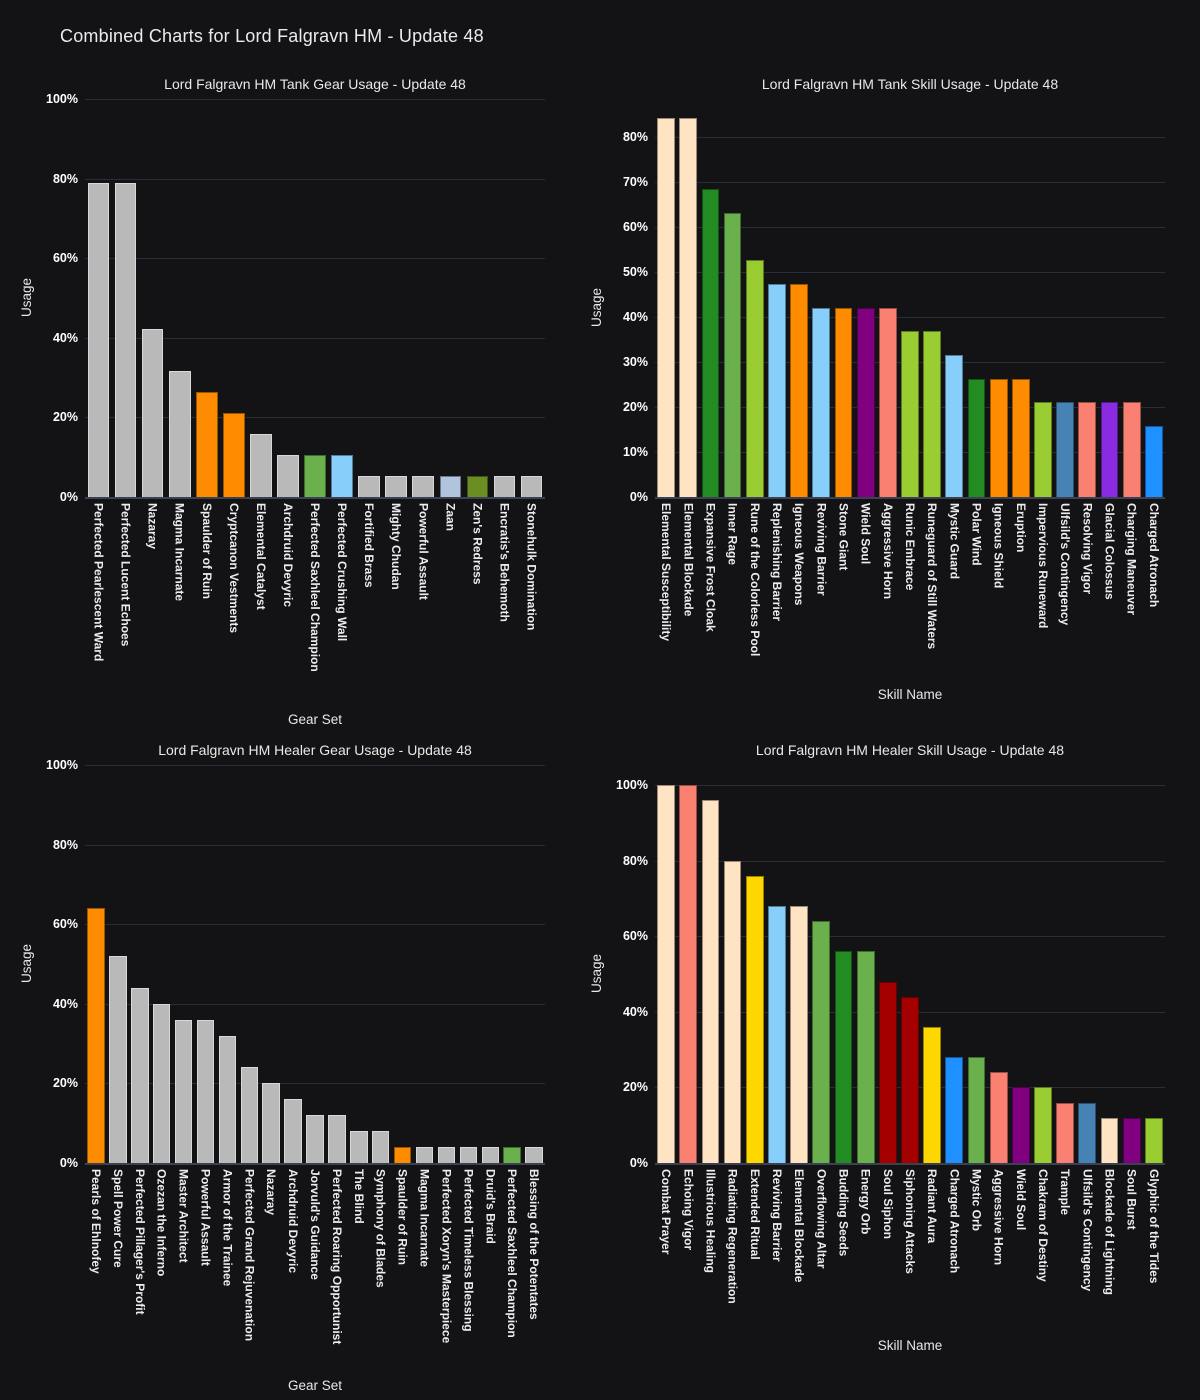  What do you see at coordinates (403, 1256) in the screenshot?
I see `x-tick-slot: Spaulder of Ruin` at bounding box center [403, 1256].